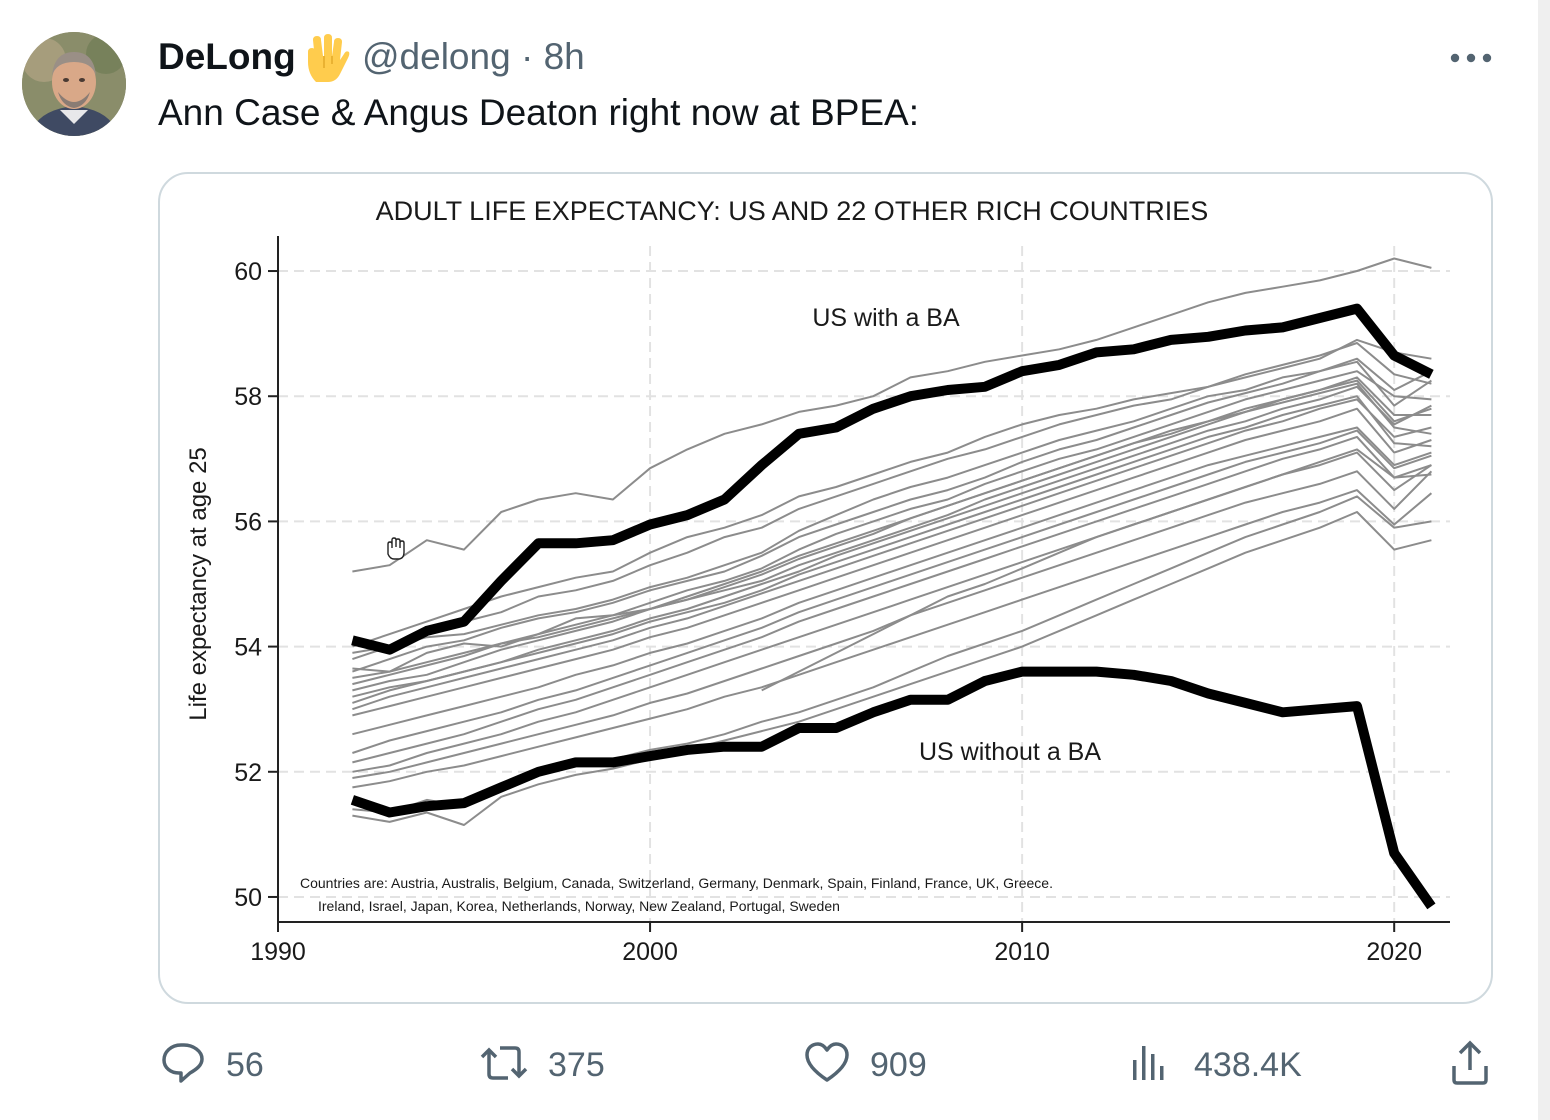 This screenshot has width=1550, height=1120. I want to click on view-count: 438.4K, so click(1248, 1065).